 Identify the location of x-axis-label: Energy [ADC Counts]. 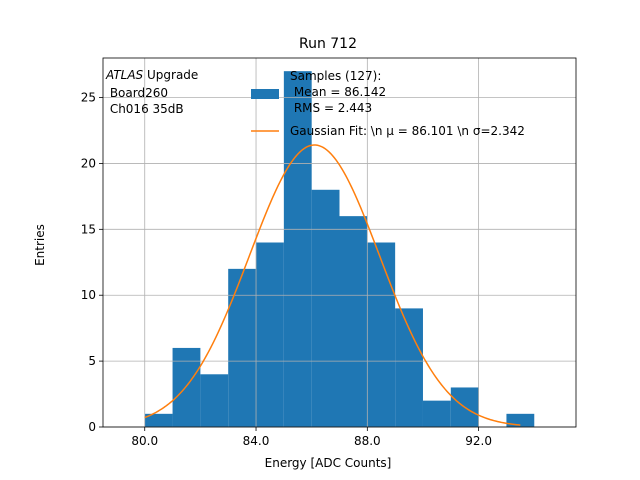
(328, 463).